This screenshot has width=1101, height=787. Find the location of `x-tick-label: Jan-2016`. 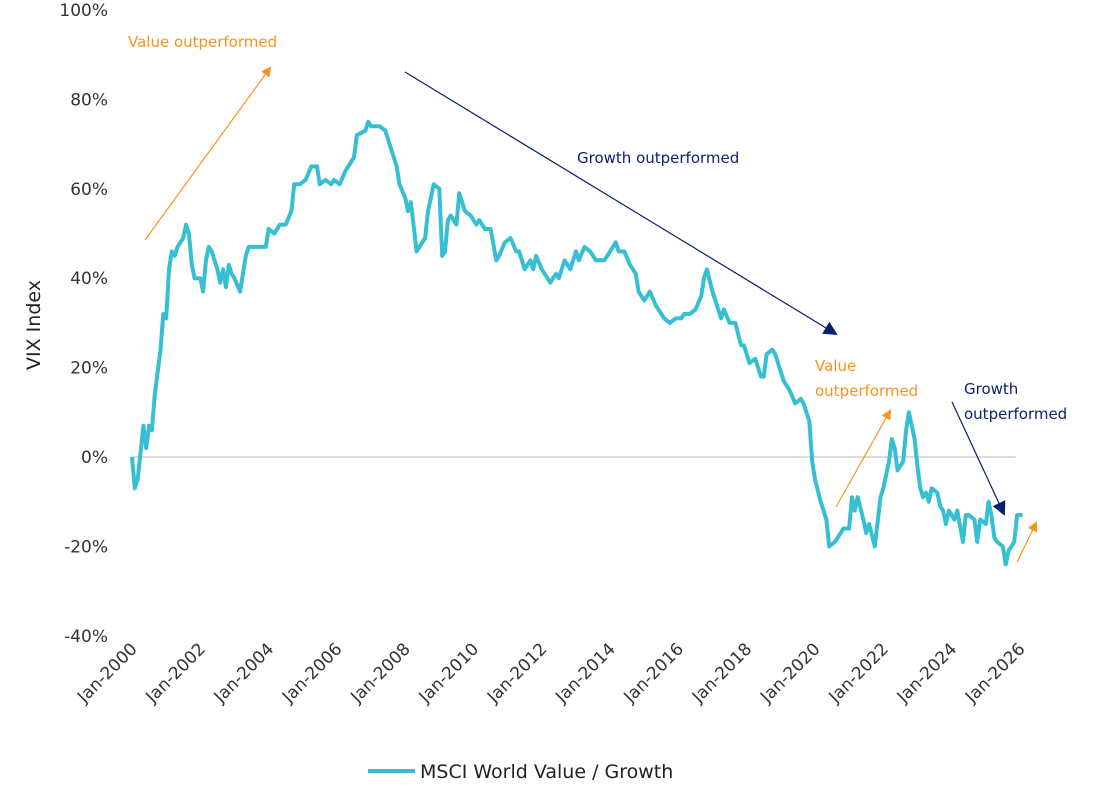

x-tick-label: Jan-2016 is located at coordinates (654, 673).